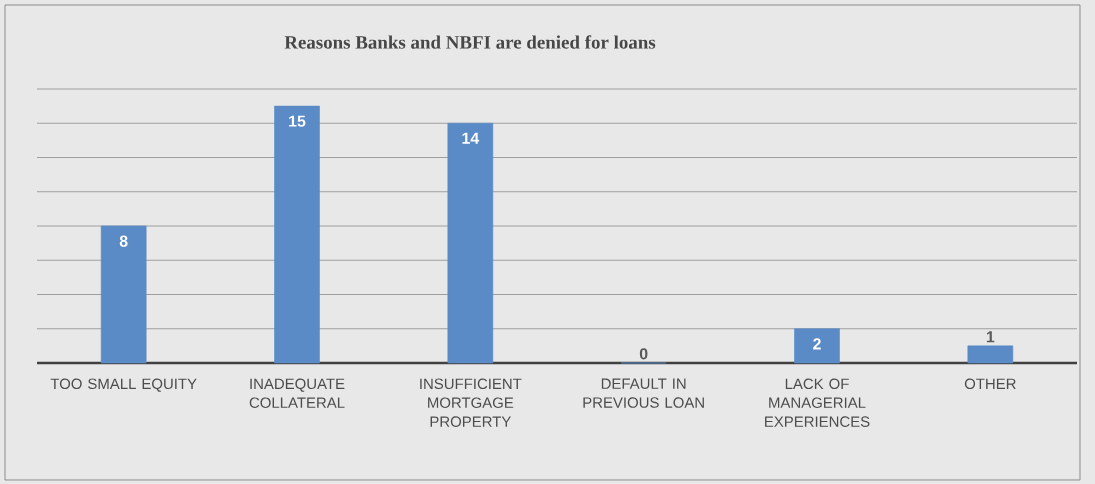  I want to click on x-tick-label: INSUFFICIENT MORTGAGE PROPERTY, so click(471, 402).